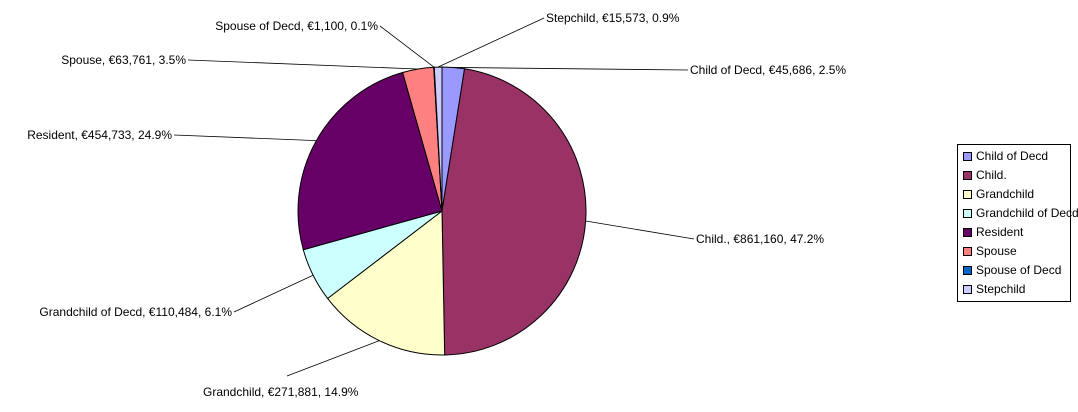 The width and height of the screenshot is (1078, 412). What do you see at coordinates (135, 312) in the screenshot?
I see `data-label: Grandchild of Decd, €110,484, 6.1%` at bounding box center [135, 312].